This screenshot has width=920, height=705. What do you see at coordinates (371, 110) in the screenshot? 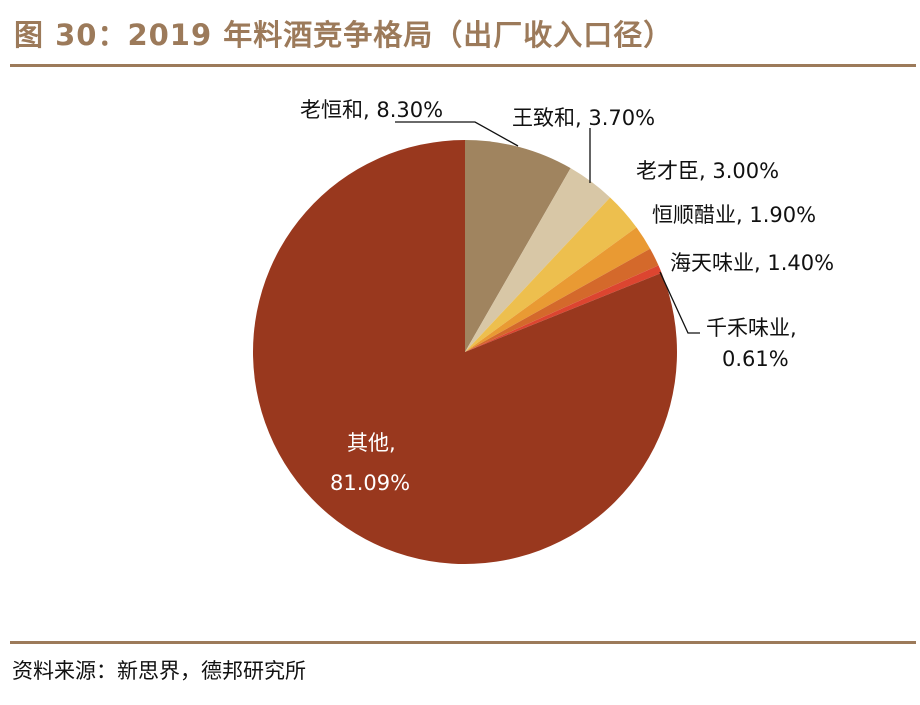
I see `data-label: 老恒和, 8.30%` at bounding box center [371, 110].